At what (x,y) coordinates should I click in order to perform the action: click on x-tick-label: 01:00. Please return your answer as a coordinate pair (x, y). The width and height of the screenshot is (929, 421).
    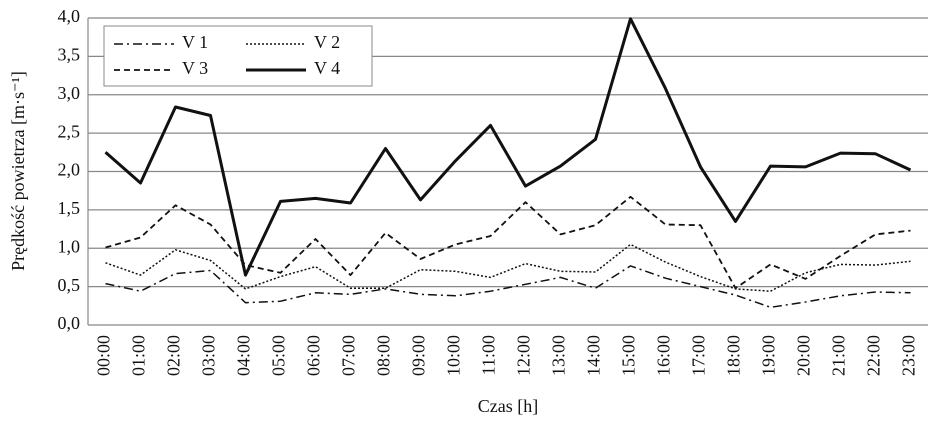
    Looking at the image, I should click on (139, 355).